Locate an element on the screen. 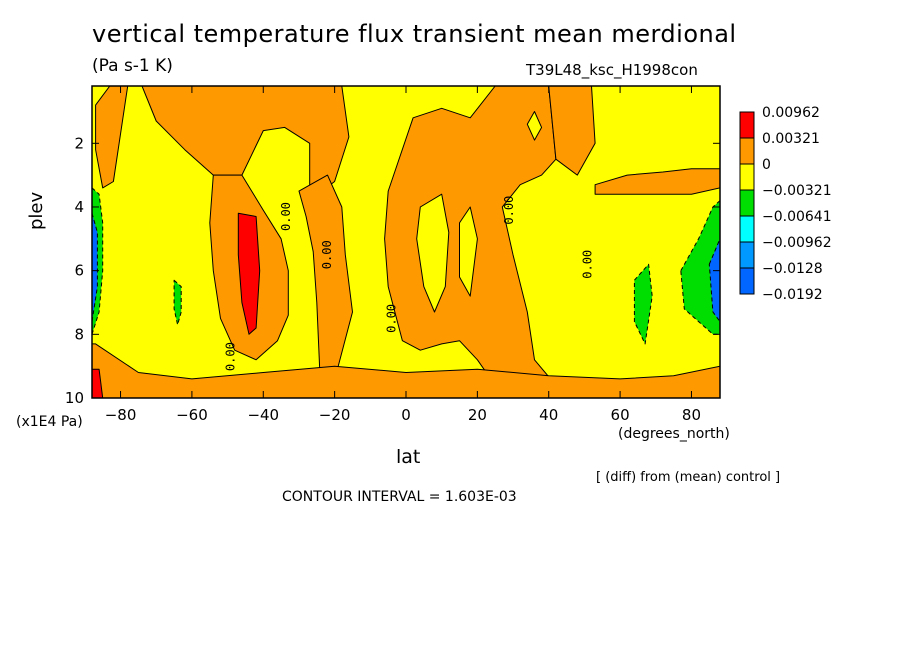 The width and height of the screenshot is (904, 654). experiment-name: T39L48_ksc_H1998con is located at coordinates (612, 70).